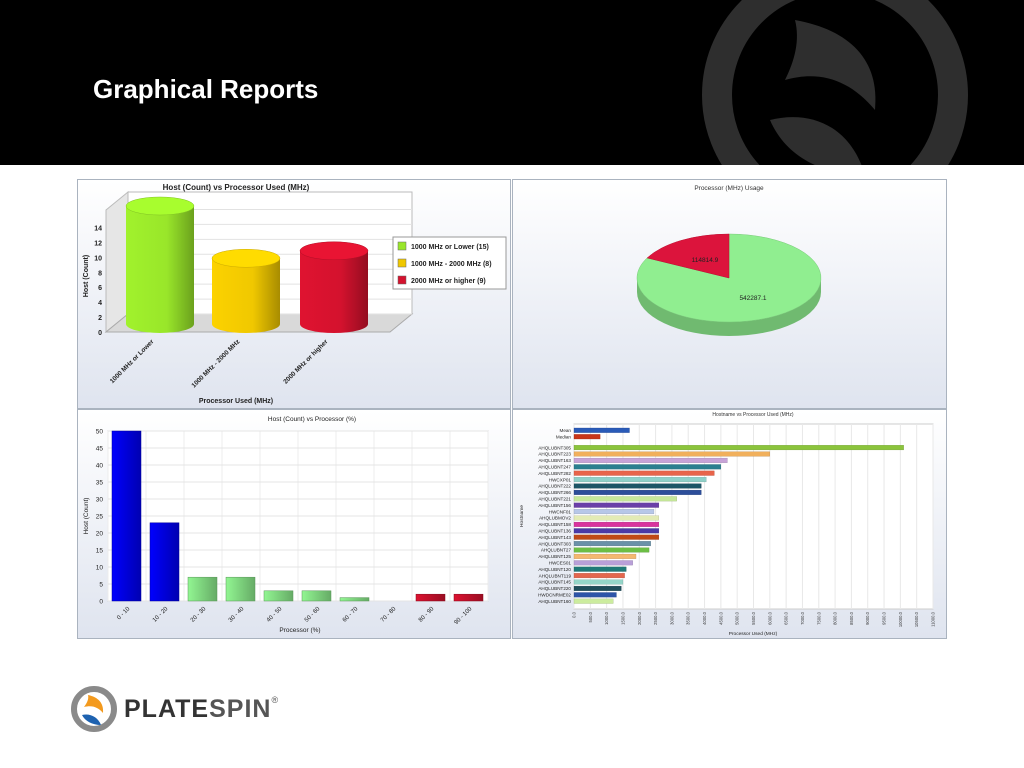 The width and height of the screenshot is (1024, 768). What do you see at coordinates (334, 291) in the screenshot?
I see `bar-cylinder` at bounding box center [334, 291].